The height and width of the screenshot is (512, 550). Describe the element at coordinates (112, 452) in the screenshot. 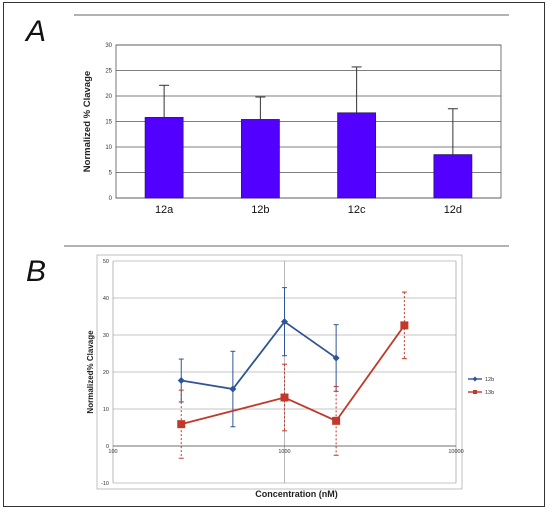

I see `x-tick-label: 100` at that location.